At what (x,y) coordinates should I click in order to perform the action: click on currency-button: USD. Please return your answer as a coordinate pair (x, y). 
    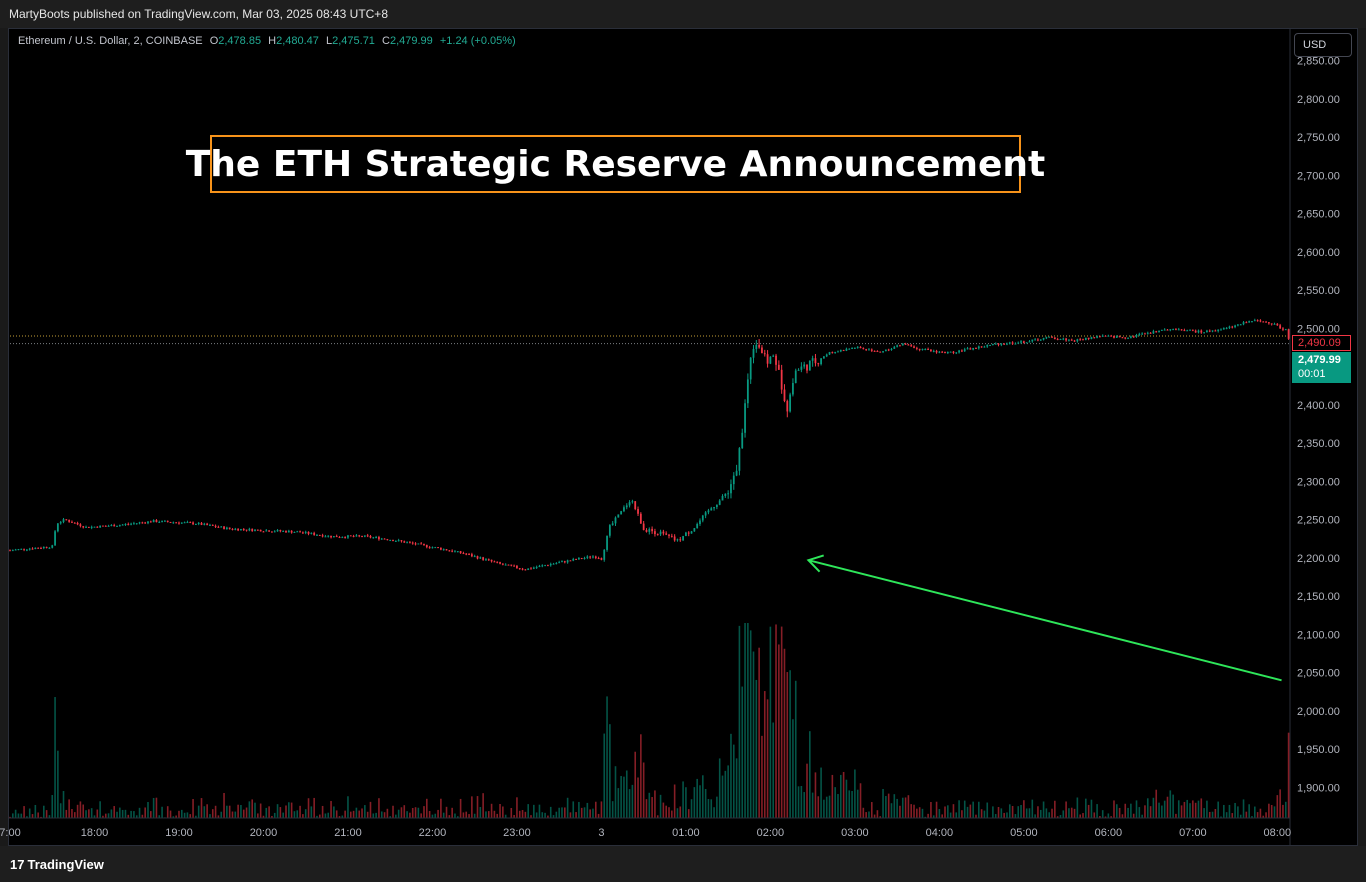
    Looking at the image, I should click on (1323, 45).